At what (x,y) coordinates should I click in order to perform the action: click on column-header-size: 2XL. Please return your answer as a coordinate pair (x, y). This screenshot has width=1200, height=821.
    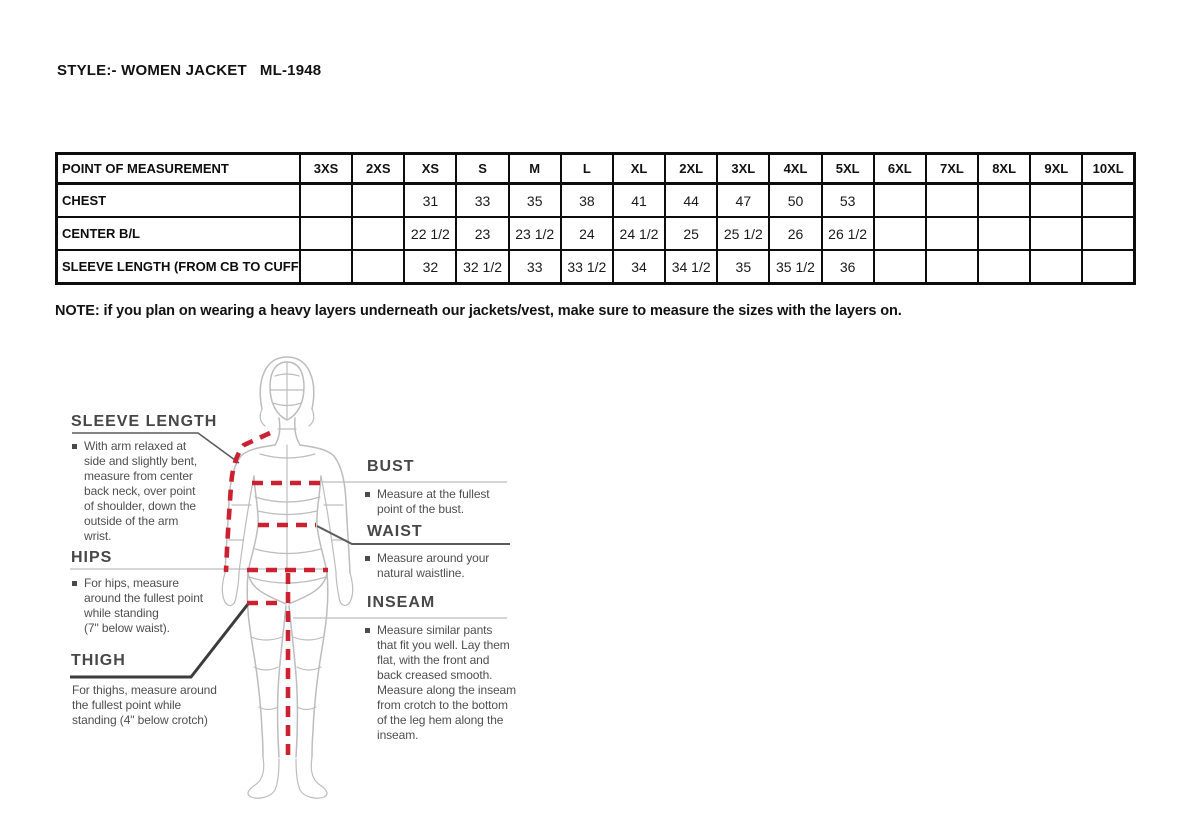
    Looking at the image, I should click on (691, 168).